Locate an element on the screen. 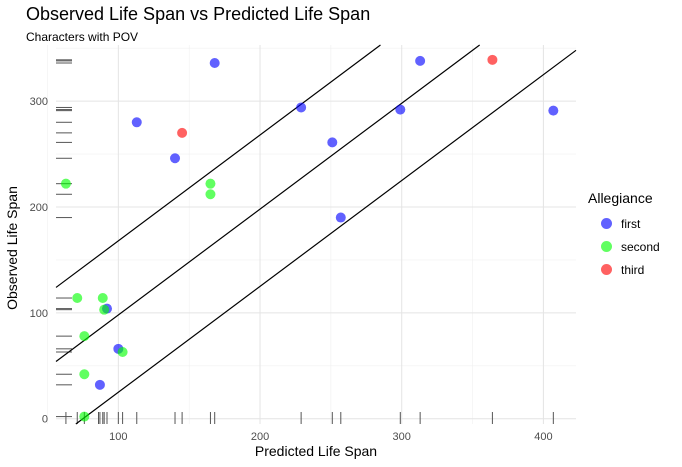 Image resolution: width=682 pixels, height=467 pixels. y-tick-label: 0 is located at coordinates (45, 420).